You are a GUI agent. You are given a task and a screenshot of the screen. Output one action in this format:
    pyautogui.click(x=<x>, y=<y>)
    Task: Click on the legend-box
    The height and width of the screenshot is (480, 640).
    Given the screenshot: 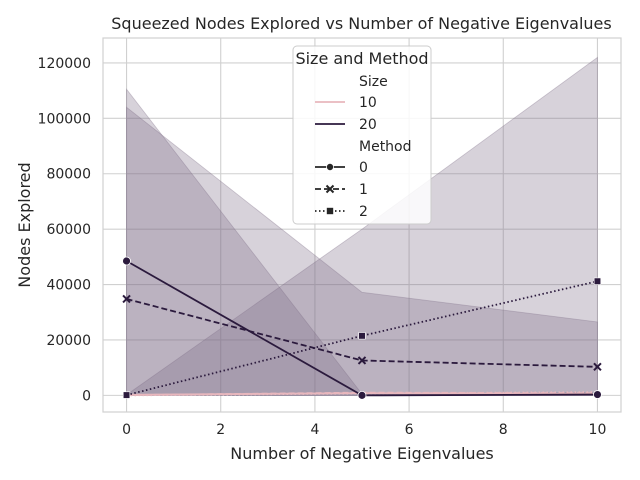 What is the action you would take?
    pyautogui.click(x=362, y=135)
    